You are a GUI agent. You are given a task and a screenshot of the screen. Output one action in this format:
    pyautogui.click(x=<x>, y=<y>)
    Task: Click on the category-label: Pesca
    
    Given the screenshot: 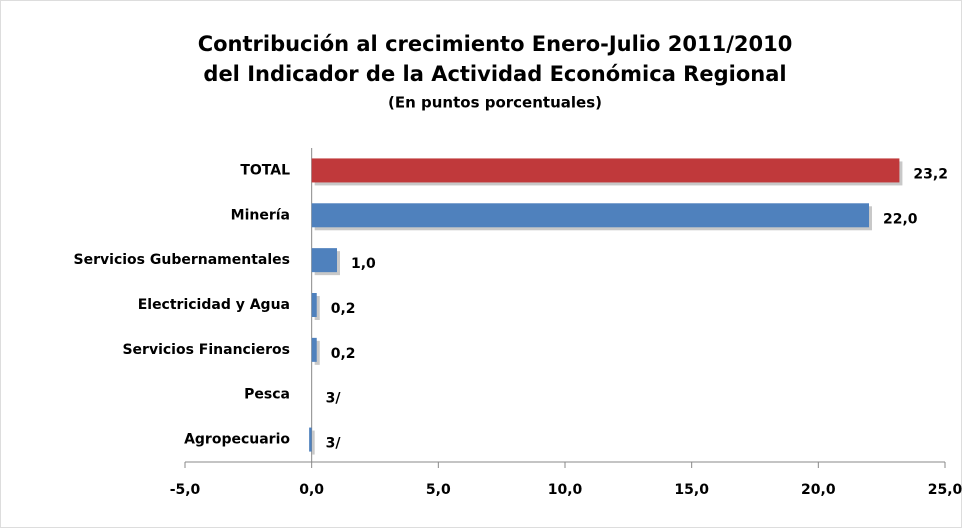 What is the action you would take?
    pyautogui.click(x=267, y=395)
    